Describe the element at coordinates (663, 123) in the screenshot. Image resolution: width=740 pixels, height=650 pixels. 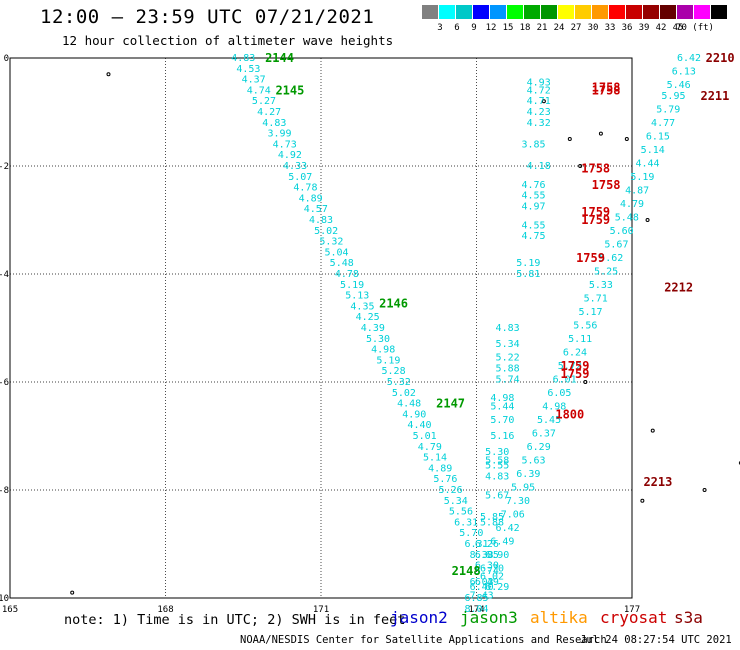
I see `swh-value: 4.77` at that location.